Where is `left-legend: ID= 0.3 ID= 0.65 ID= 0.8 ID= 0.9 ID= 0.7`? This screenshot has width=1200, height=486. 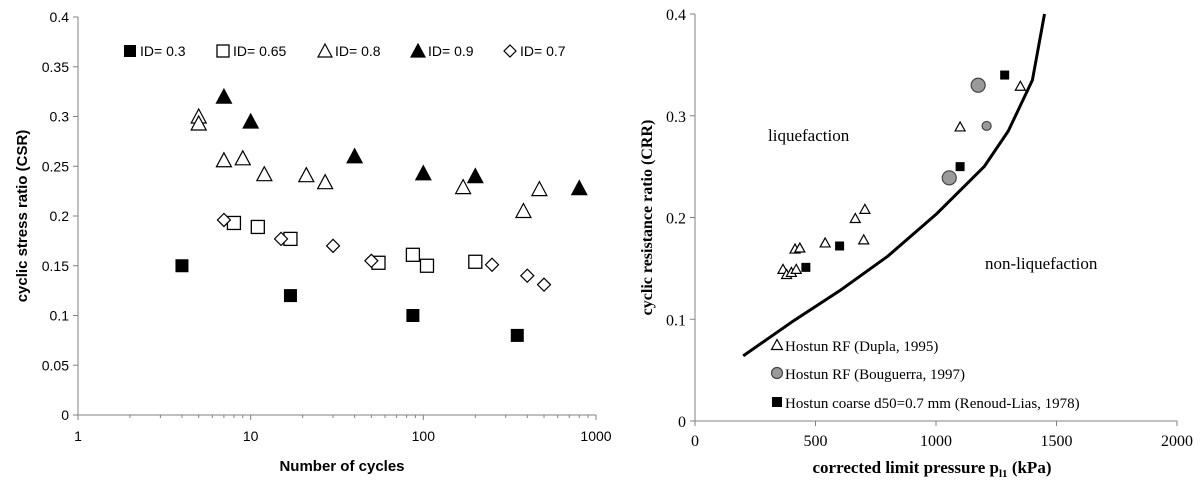 left-legend: ID= 0.3 ID= 0.65 ID= 0.8 ID= 0.9 ID= 0.7 is located at coordinates (345, 50).